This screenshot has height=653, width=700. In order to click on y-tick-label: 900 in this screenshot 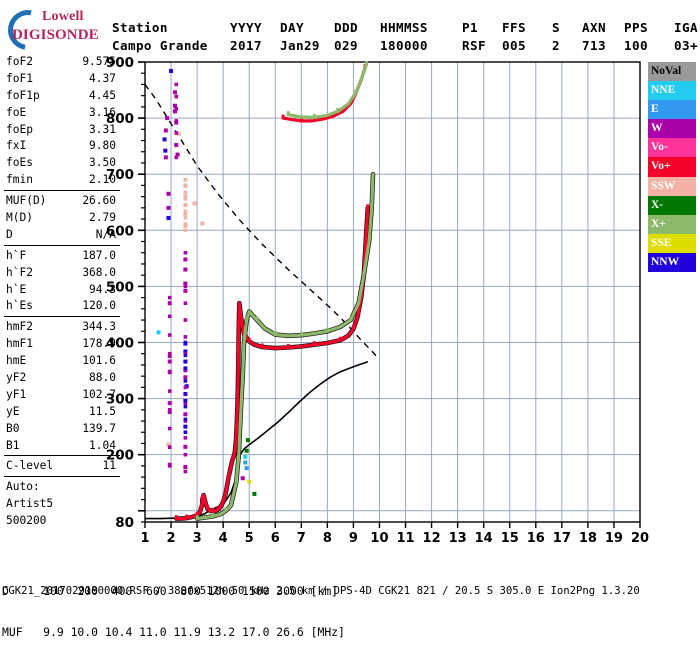, I will do `click(120, 63)`.